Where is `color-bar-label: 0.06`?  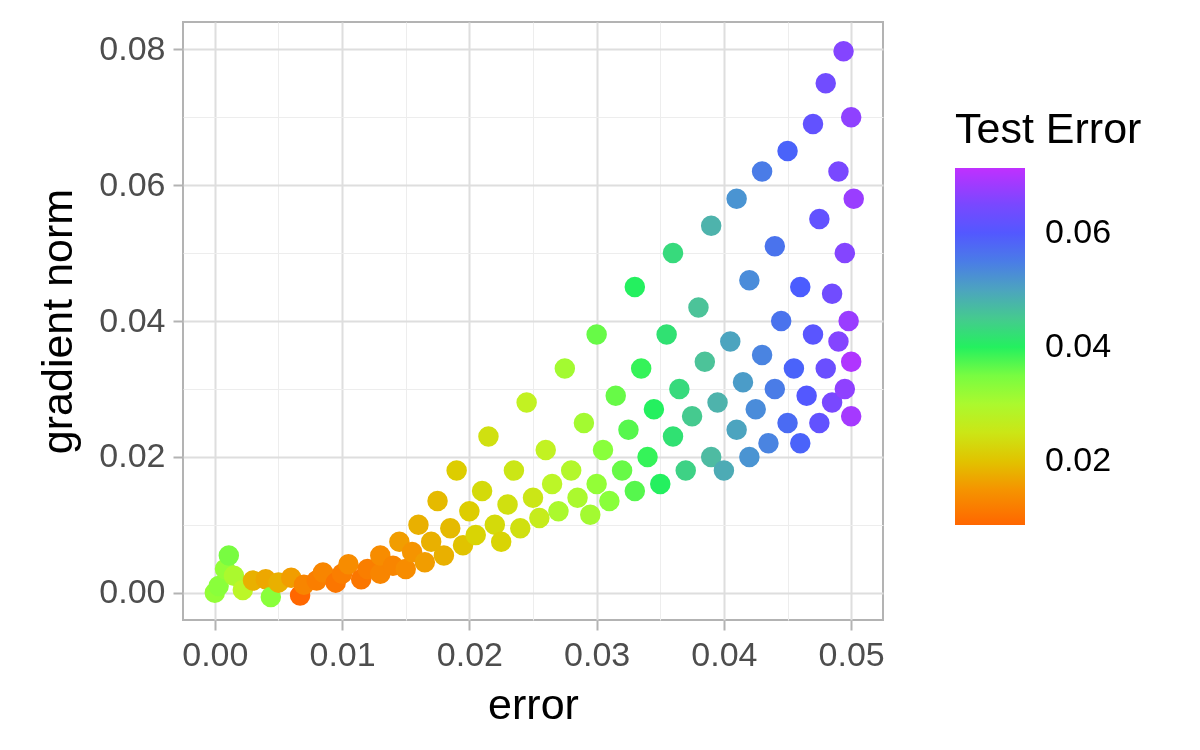 color-bar-label: 0.06 is located at coordinates (1078, 231).